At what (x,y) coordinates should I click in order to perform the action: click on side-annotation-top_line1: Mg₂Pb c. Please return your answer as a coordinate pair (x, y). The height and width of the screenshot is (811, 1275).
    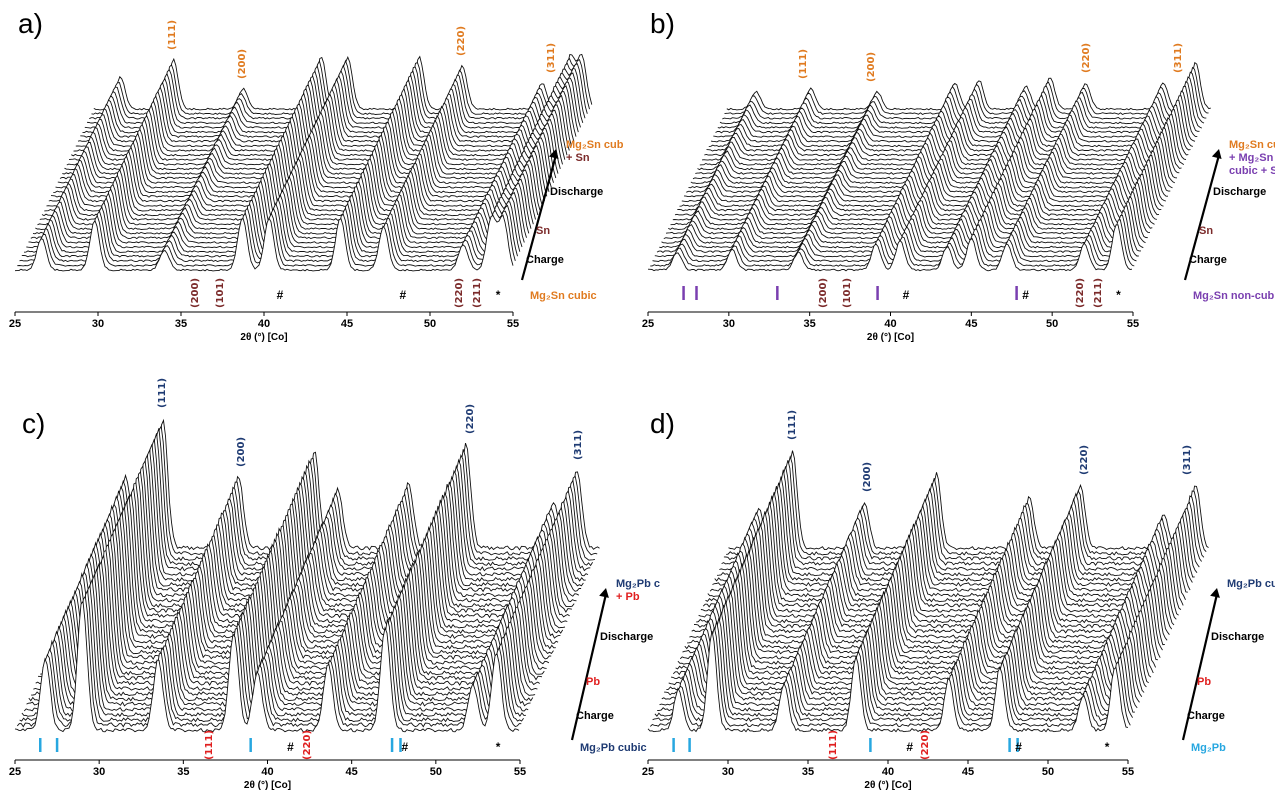
    Looking at the image, I should click on (638, 584).